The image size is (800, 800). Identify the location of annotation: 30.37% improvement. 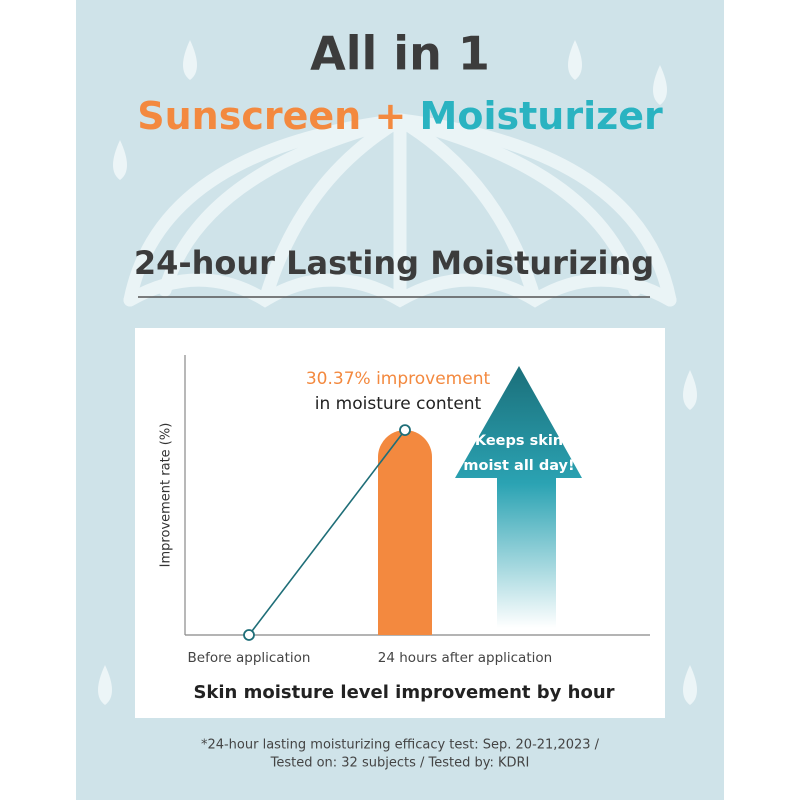
(398, 379).